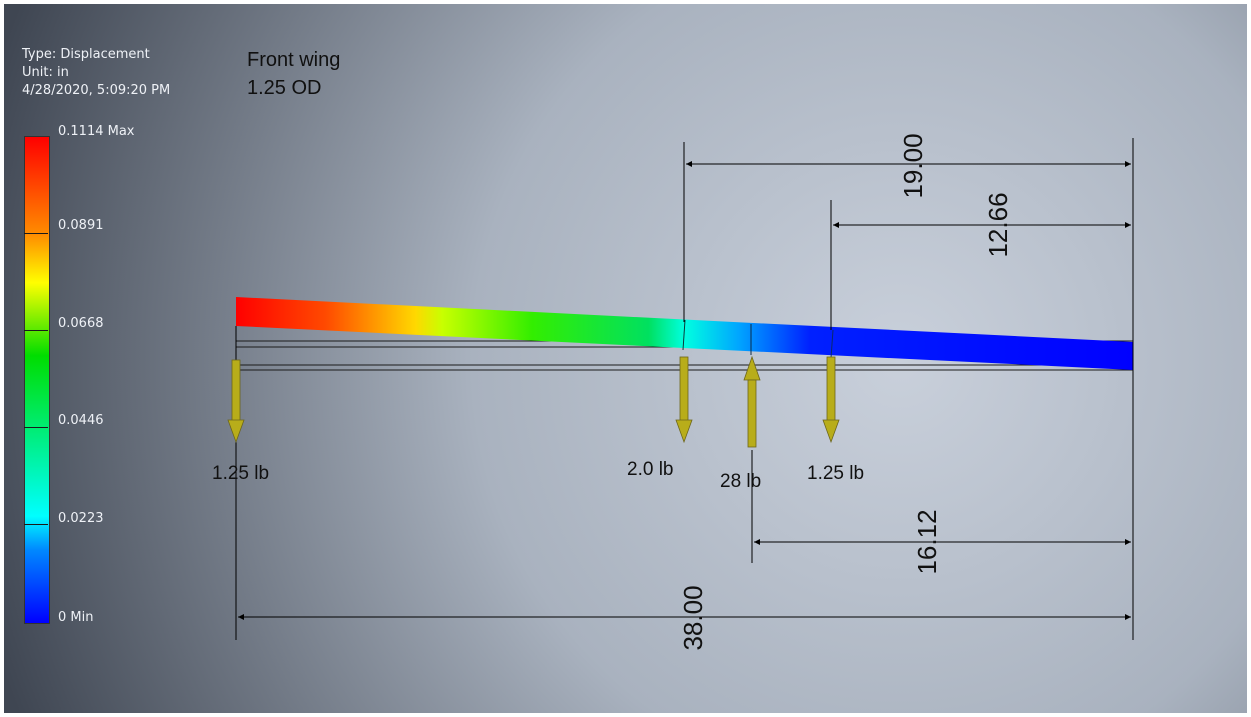 This screenshot has width=1251, height=717. Describe the element at coordinates (81, 323) in the screenshot. I see `legend-tick-label: 0.0668` at that location.